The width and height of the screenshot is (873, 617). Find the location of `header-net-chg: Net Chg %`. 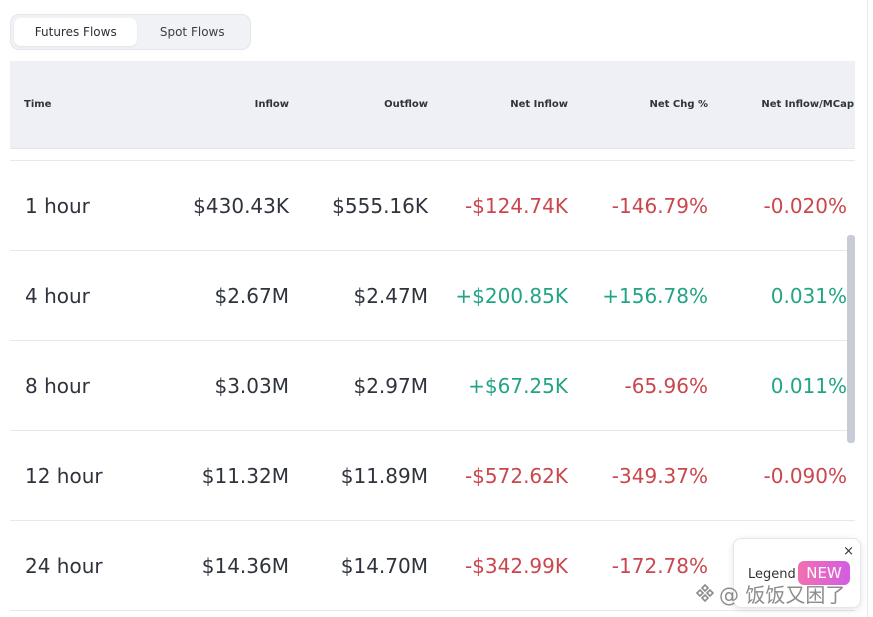

header-net-chg: Net Chg % is located at coordinates (678, 104).